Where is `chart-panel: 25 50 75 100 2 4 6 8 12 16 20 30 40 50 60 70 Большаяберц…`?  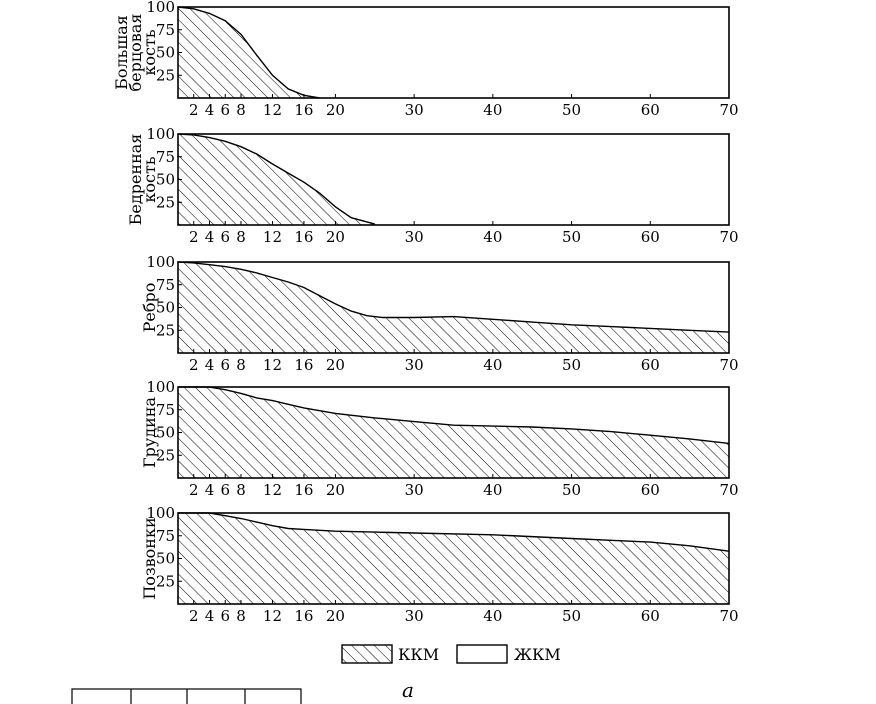 chart-panel: 25 50 75 100 2 4 6 8 12 16 20 30 40 50 60 70 Большаяберц… is located at coordinates (425, 59).